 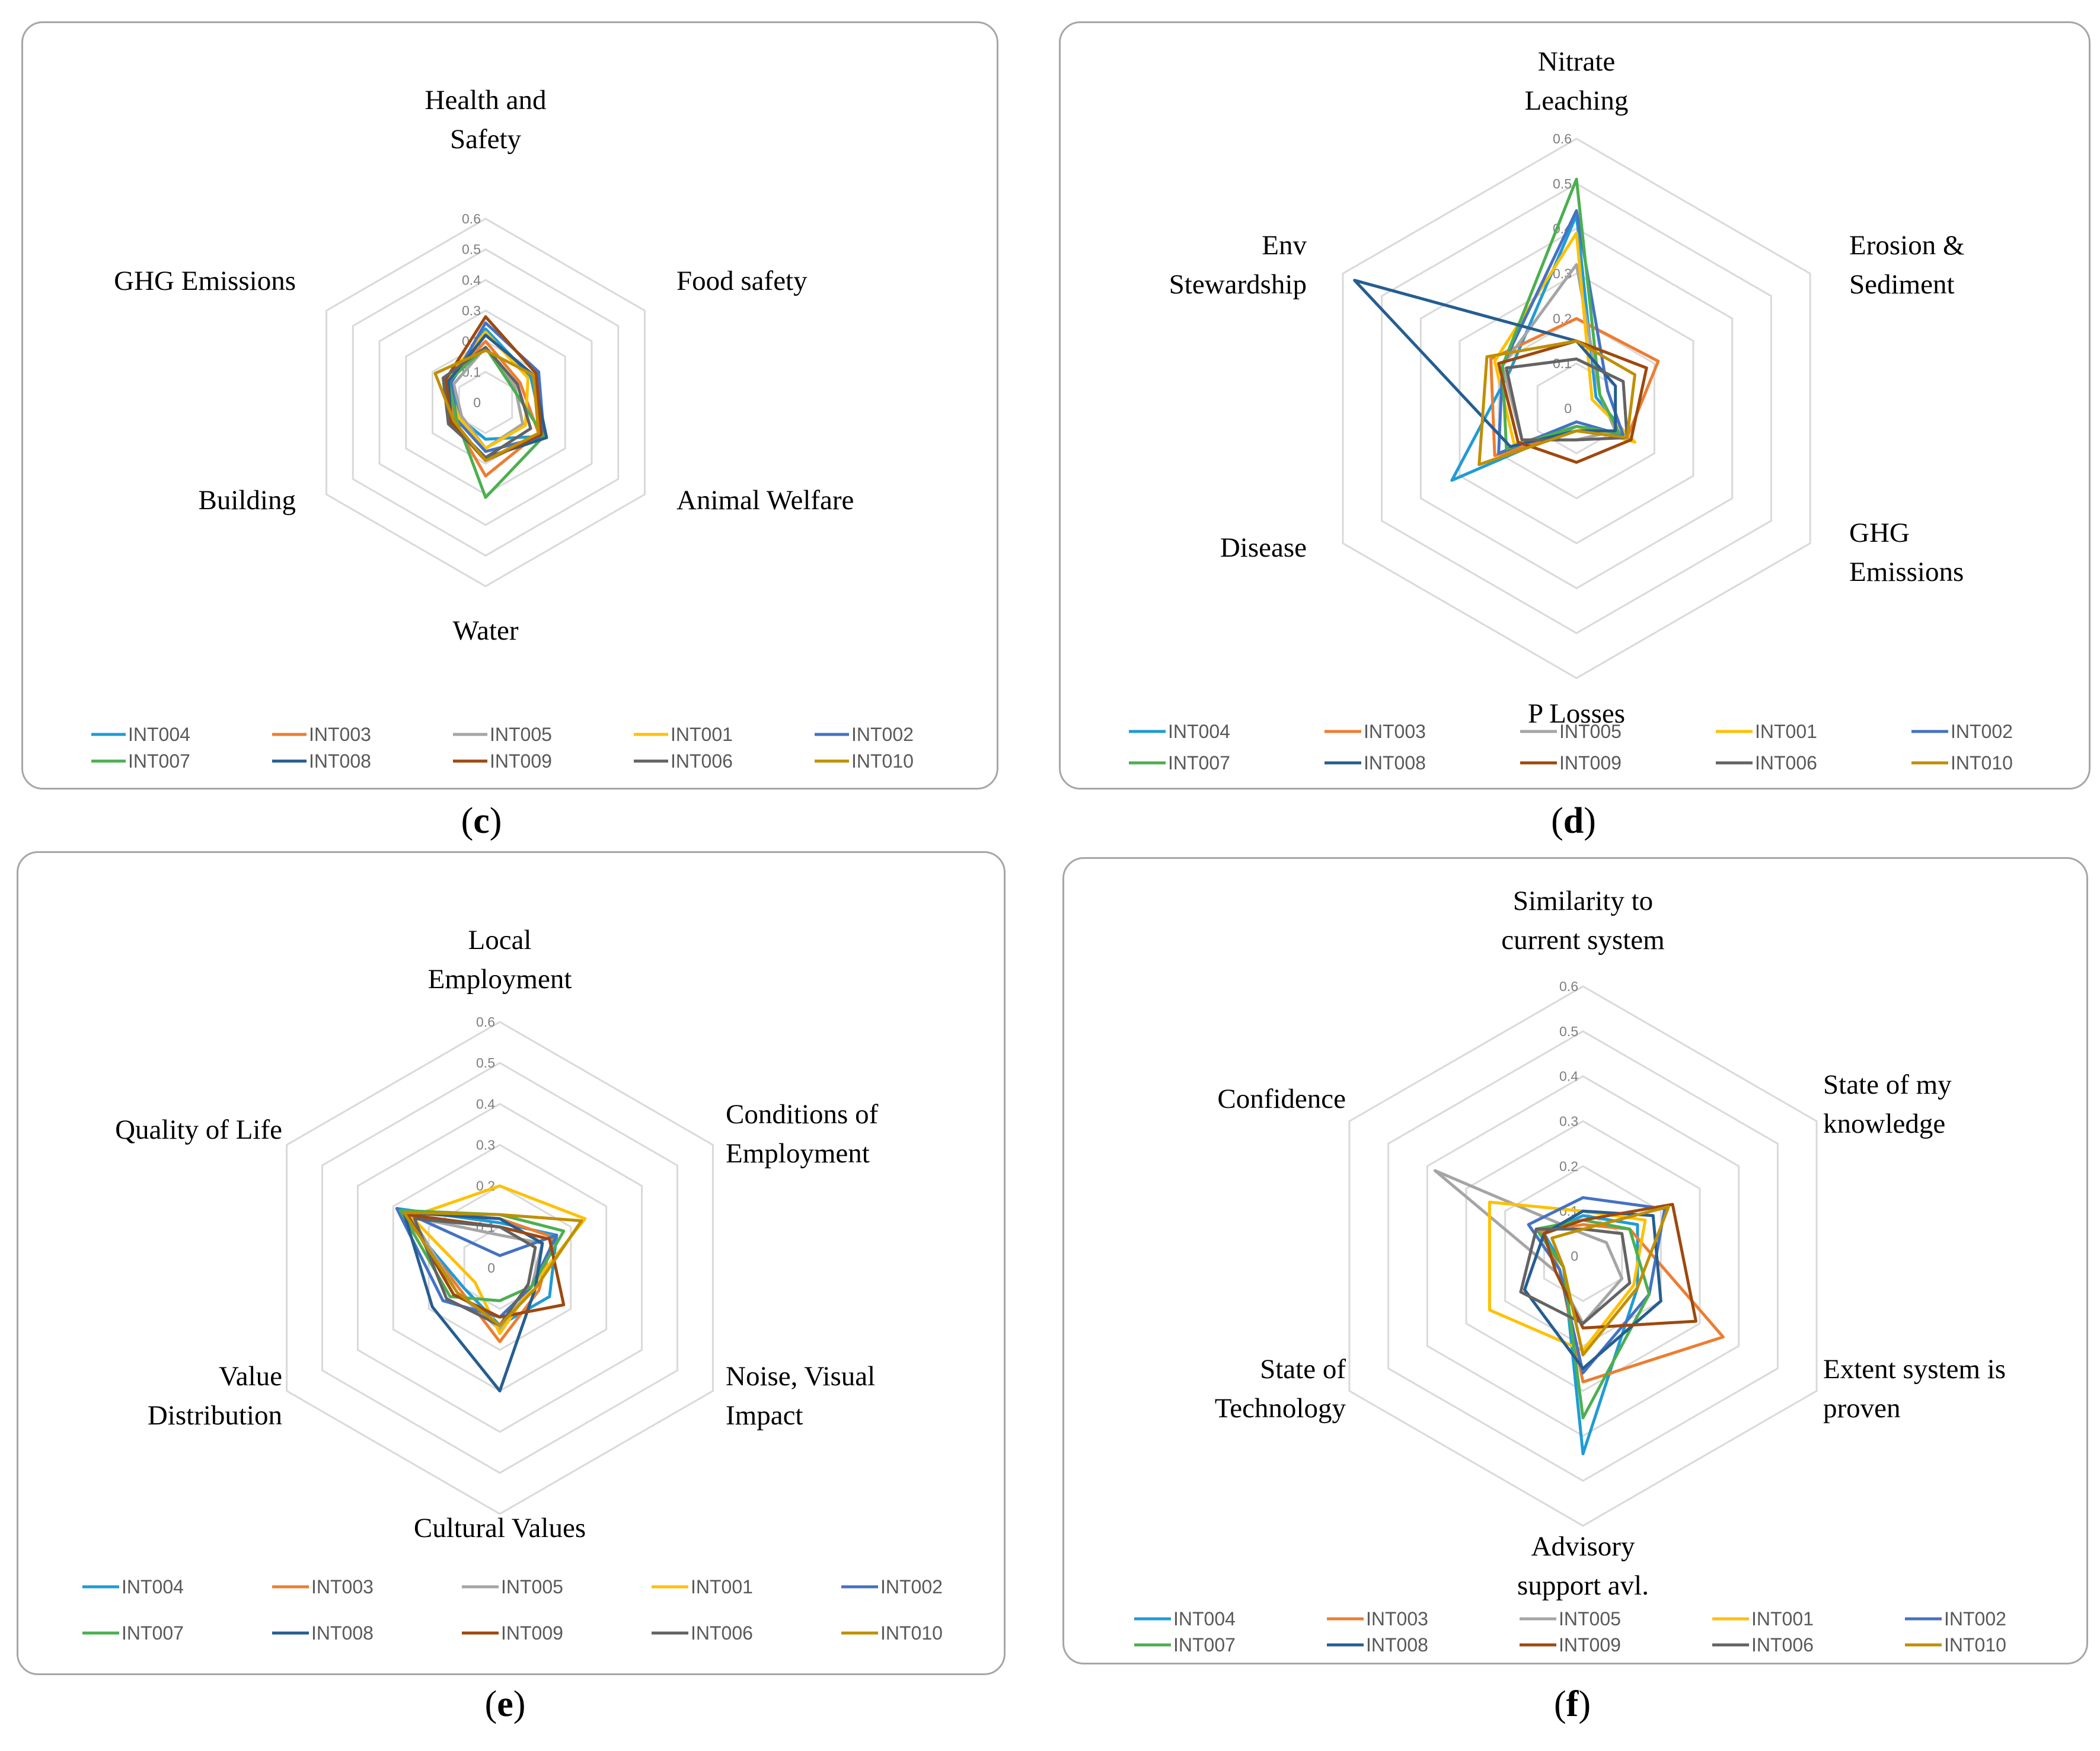 What do you see at coordinates (247, 500) in the screenshot?
I see `axis-label-building: Building` at bounding box center [247, 500].